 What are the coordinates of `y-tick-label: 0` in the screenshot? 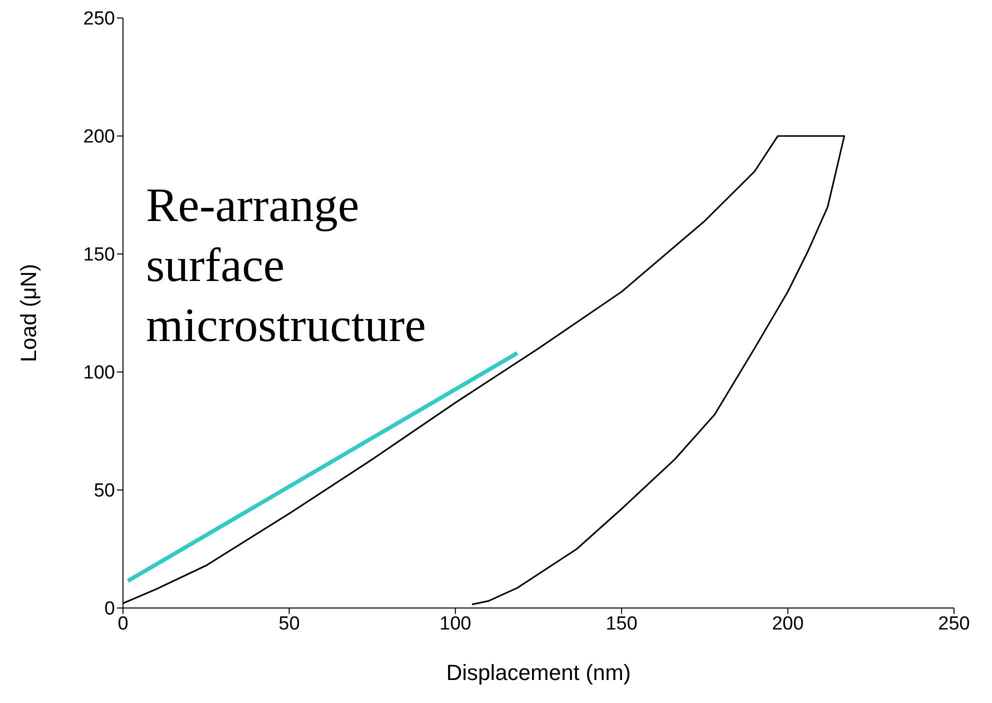 It's located at (109, 609).